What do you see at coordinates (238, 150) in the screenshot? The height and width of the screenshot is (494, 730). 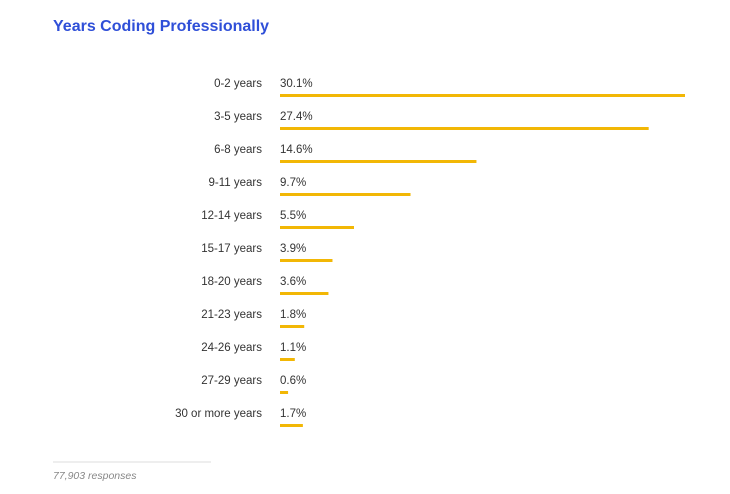 I see `category-label: 6-8 years` at bounding box center [238, 150].